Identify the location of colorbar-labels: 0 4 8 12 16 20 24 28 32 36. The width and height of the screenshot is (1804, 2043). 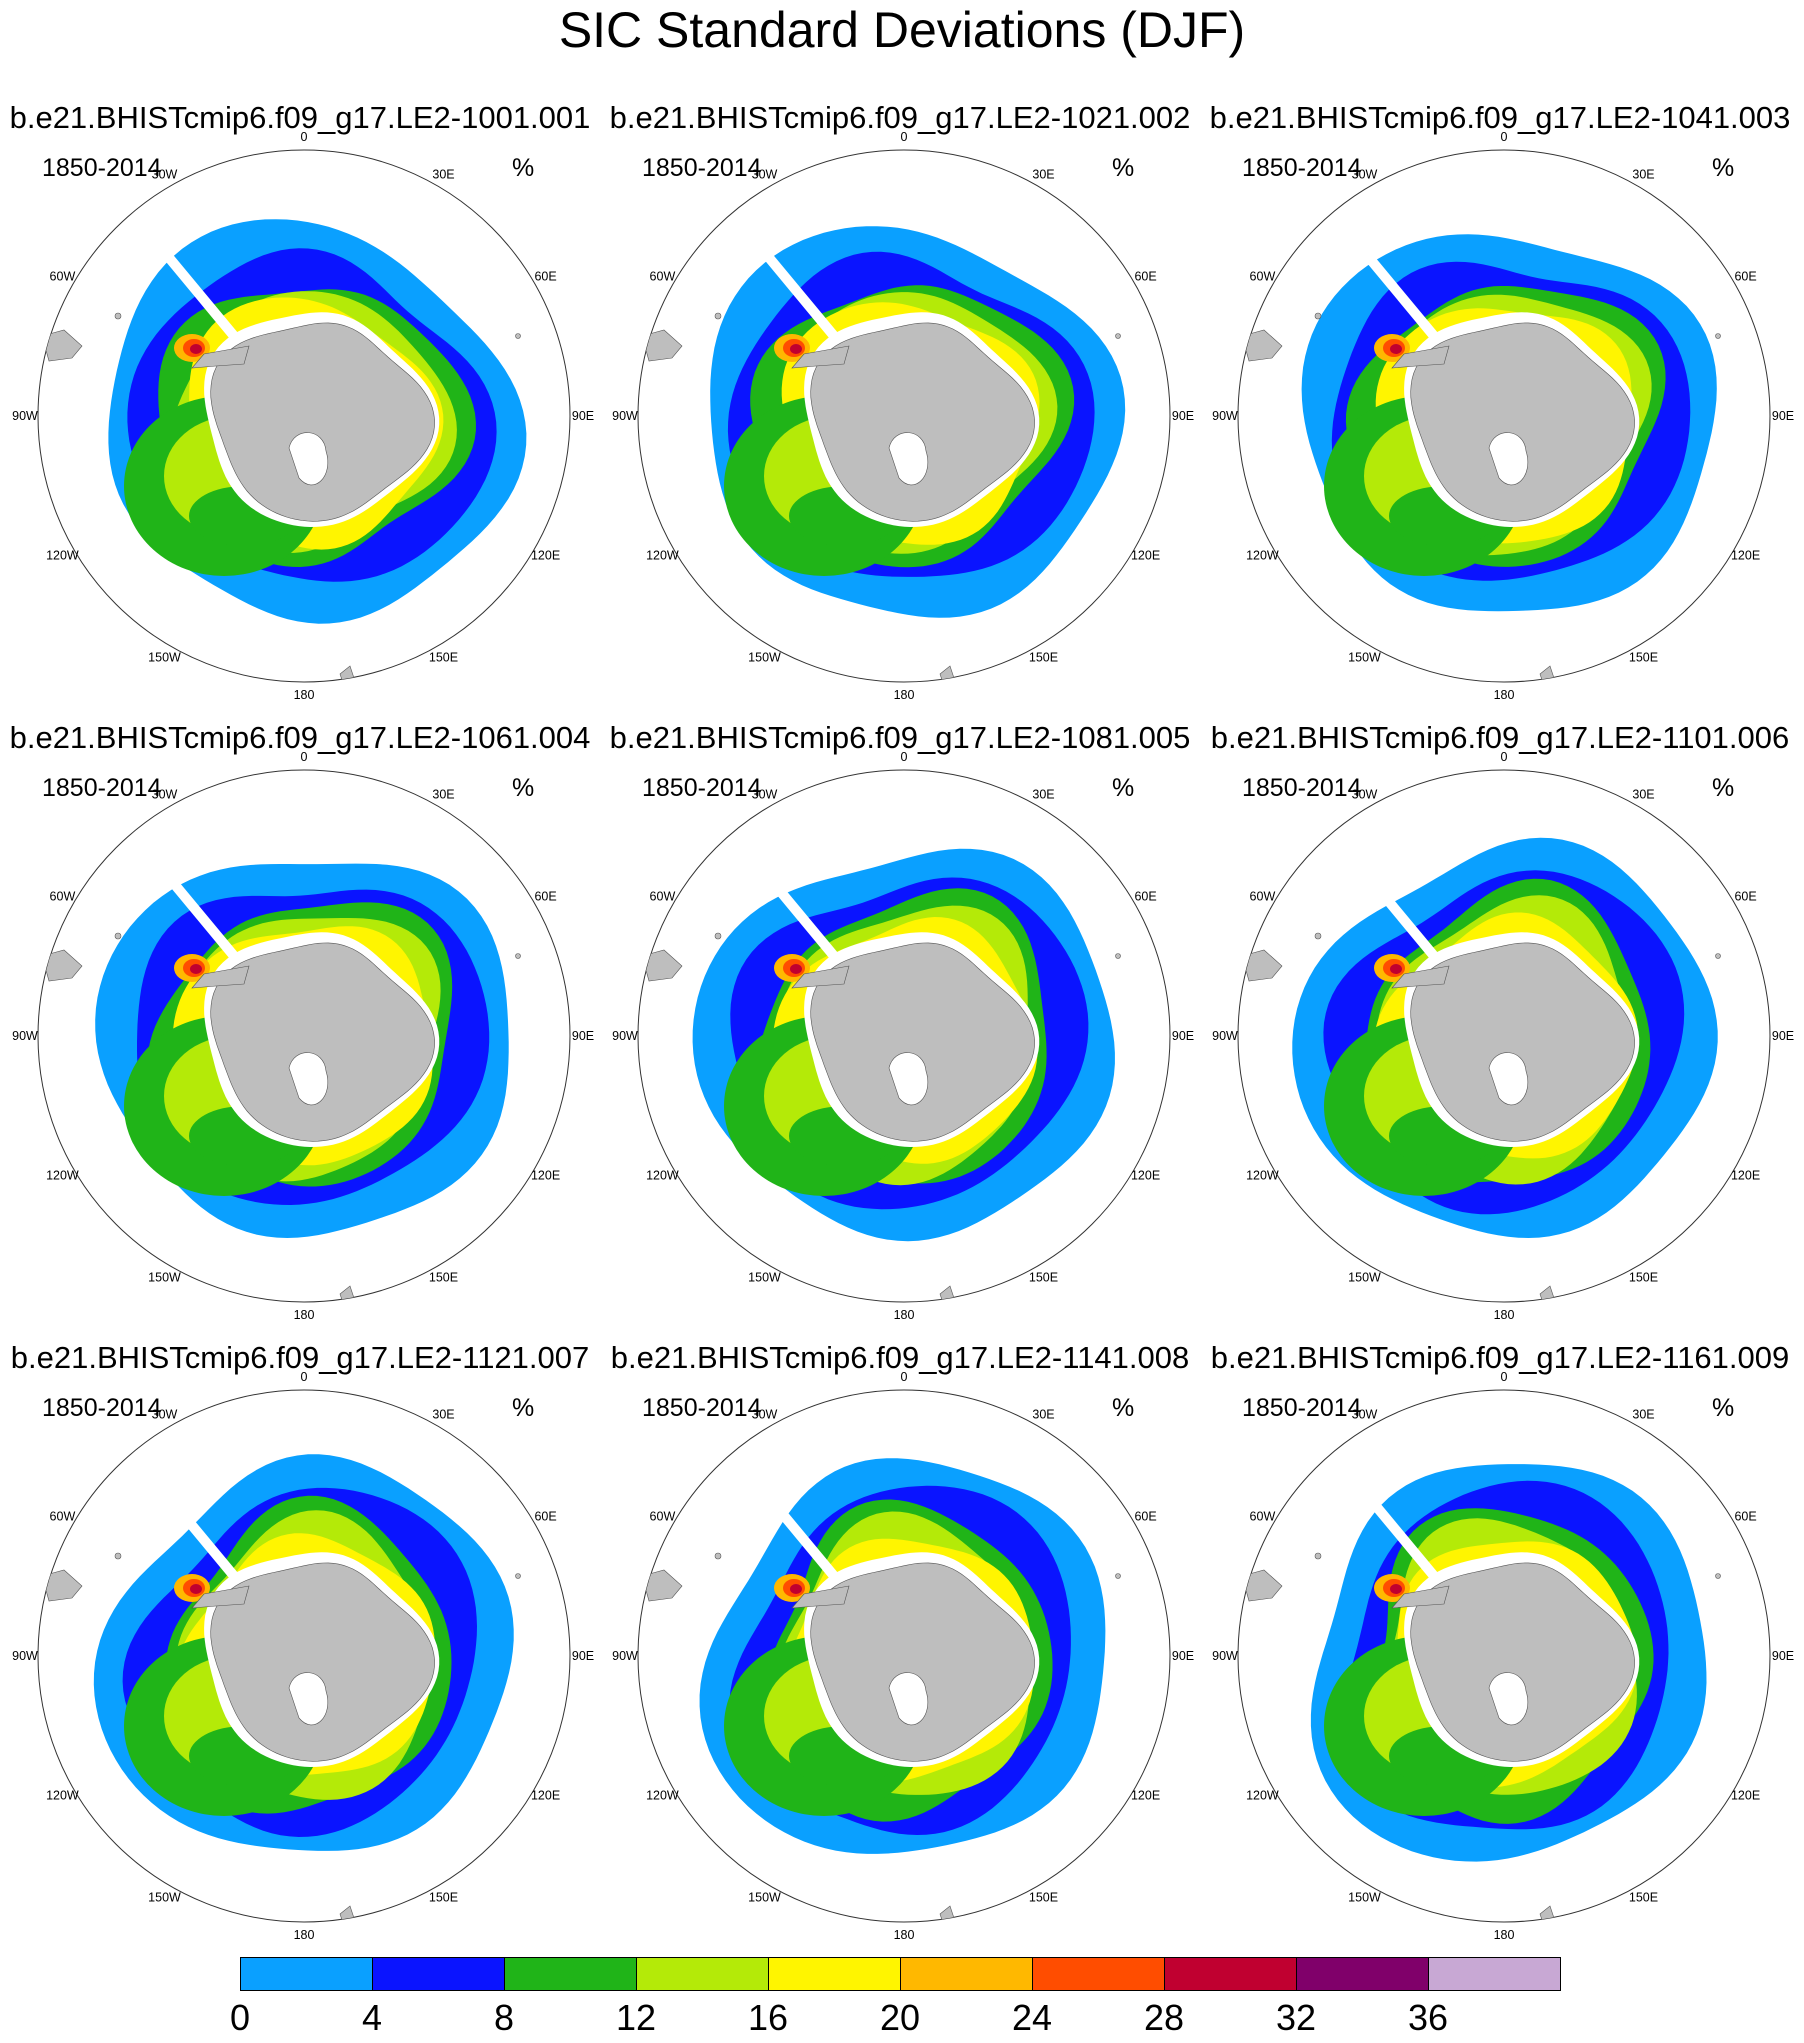
(902, 2019).